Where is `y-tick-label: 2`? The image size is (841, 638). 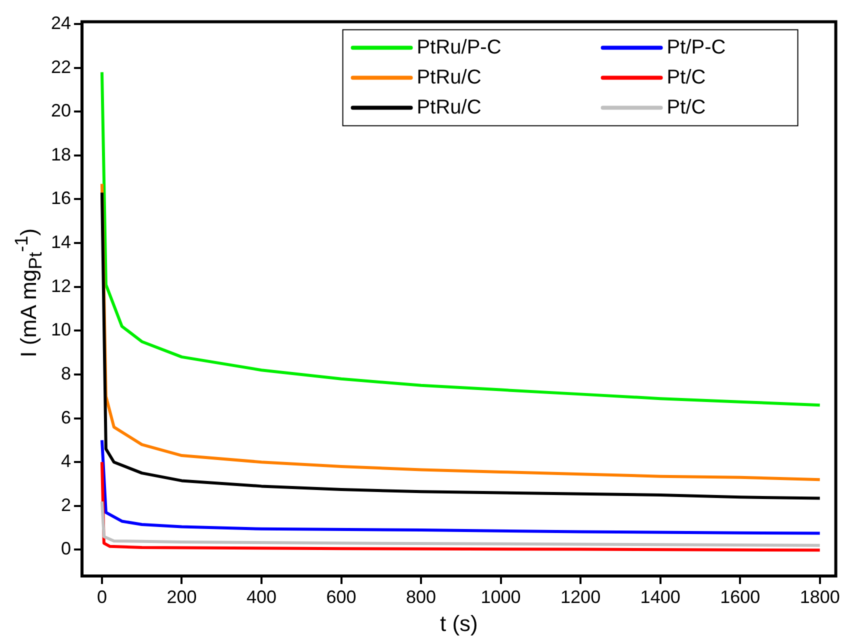
y-tick-label: 2 is located at coordinates (66, 504).